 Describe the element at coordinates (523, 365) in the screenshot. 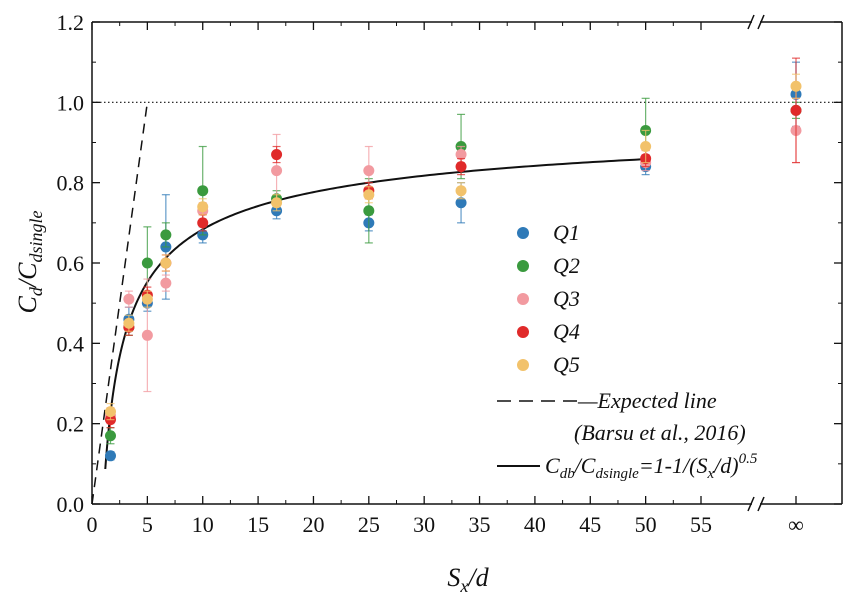

I see `legend-marker-q5` at that location.